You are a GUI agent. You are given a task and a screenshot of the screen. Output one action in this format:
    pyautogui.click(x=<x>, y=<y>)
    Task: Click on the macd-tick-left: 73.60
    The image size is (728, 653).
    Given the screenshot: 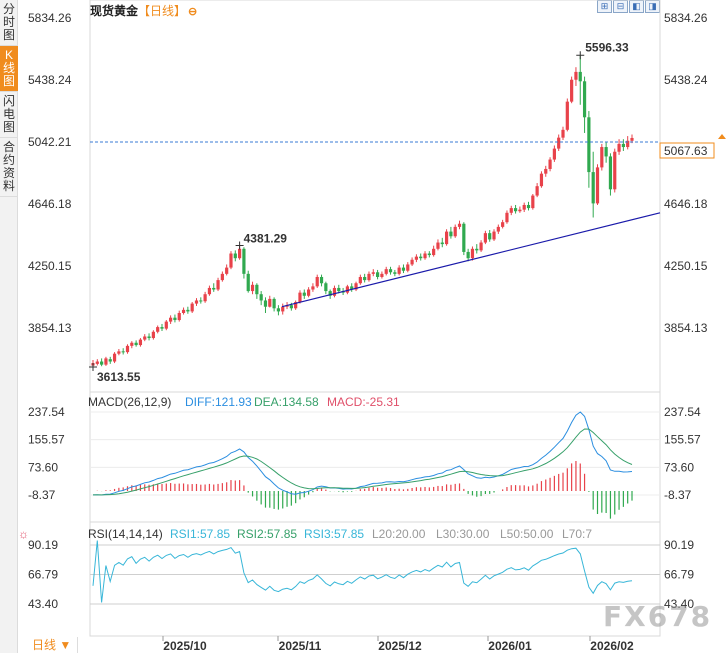 What is the action you would take?
    pyautogui.click(x=43, y=467)
    